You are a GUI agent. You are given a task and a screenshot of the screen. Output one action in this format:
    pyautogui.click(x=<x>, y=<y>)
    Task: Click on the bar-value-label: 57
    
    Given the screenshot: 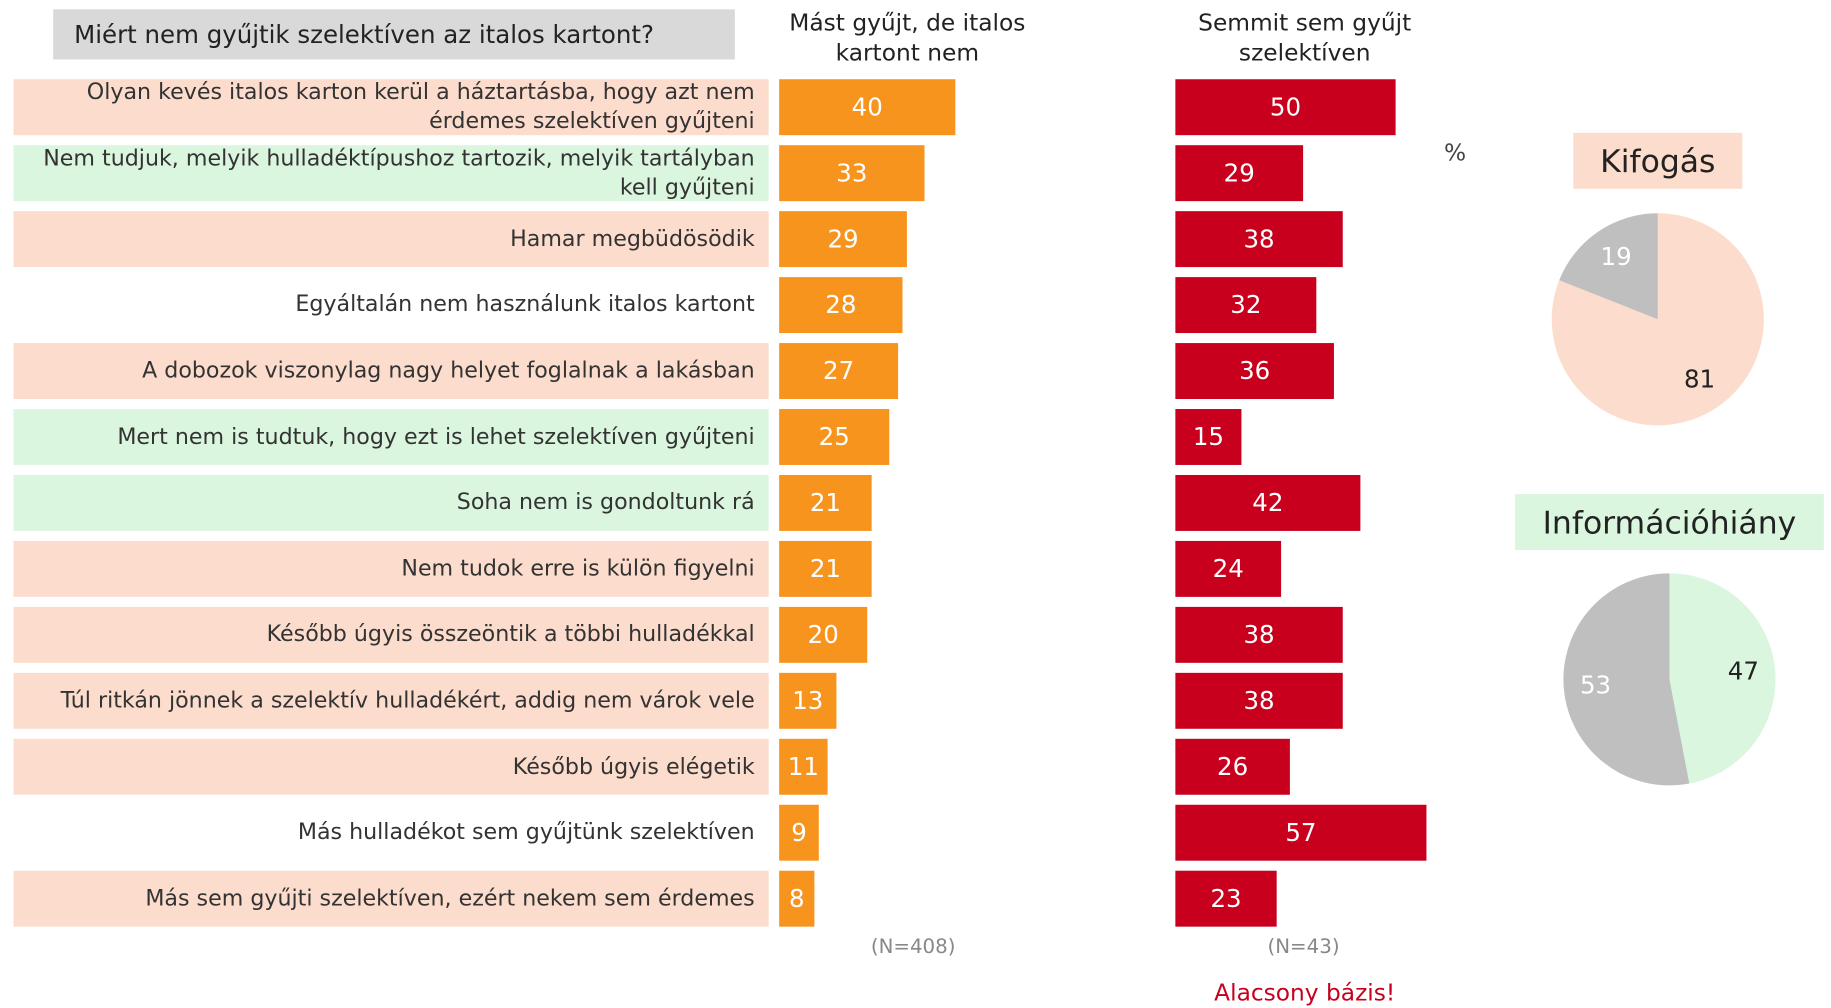 What is the action you would take?
    pyautogui.click(x=1300, y=832)
    